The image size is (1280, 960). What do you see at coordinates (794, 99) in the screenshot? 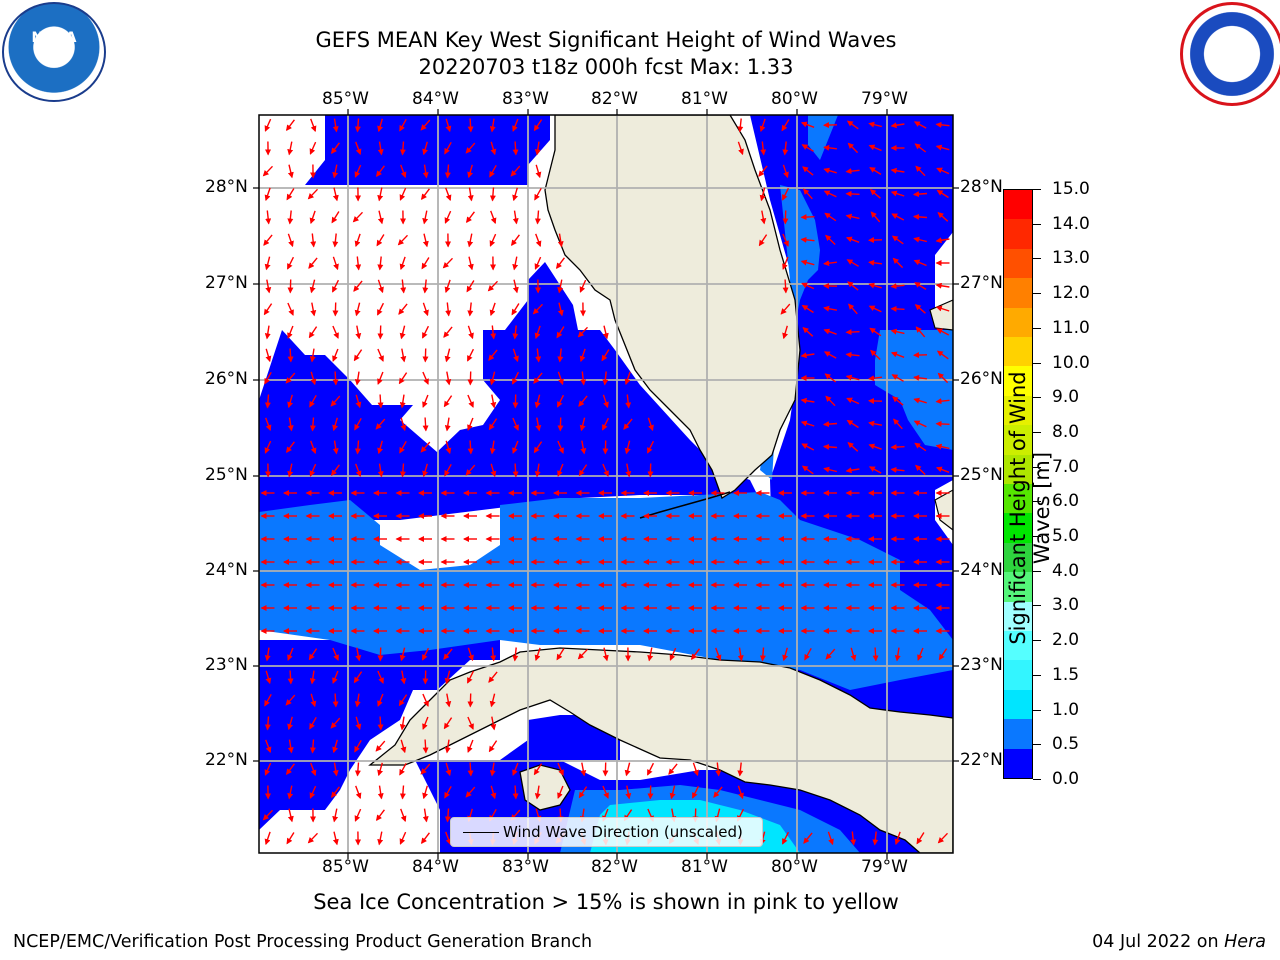
I see `lon-label-top: 80°W` at bounding box center [794, 99].